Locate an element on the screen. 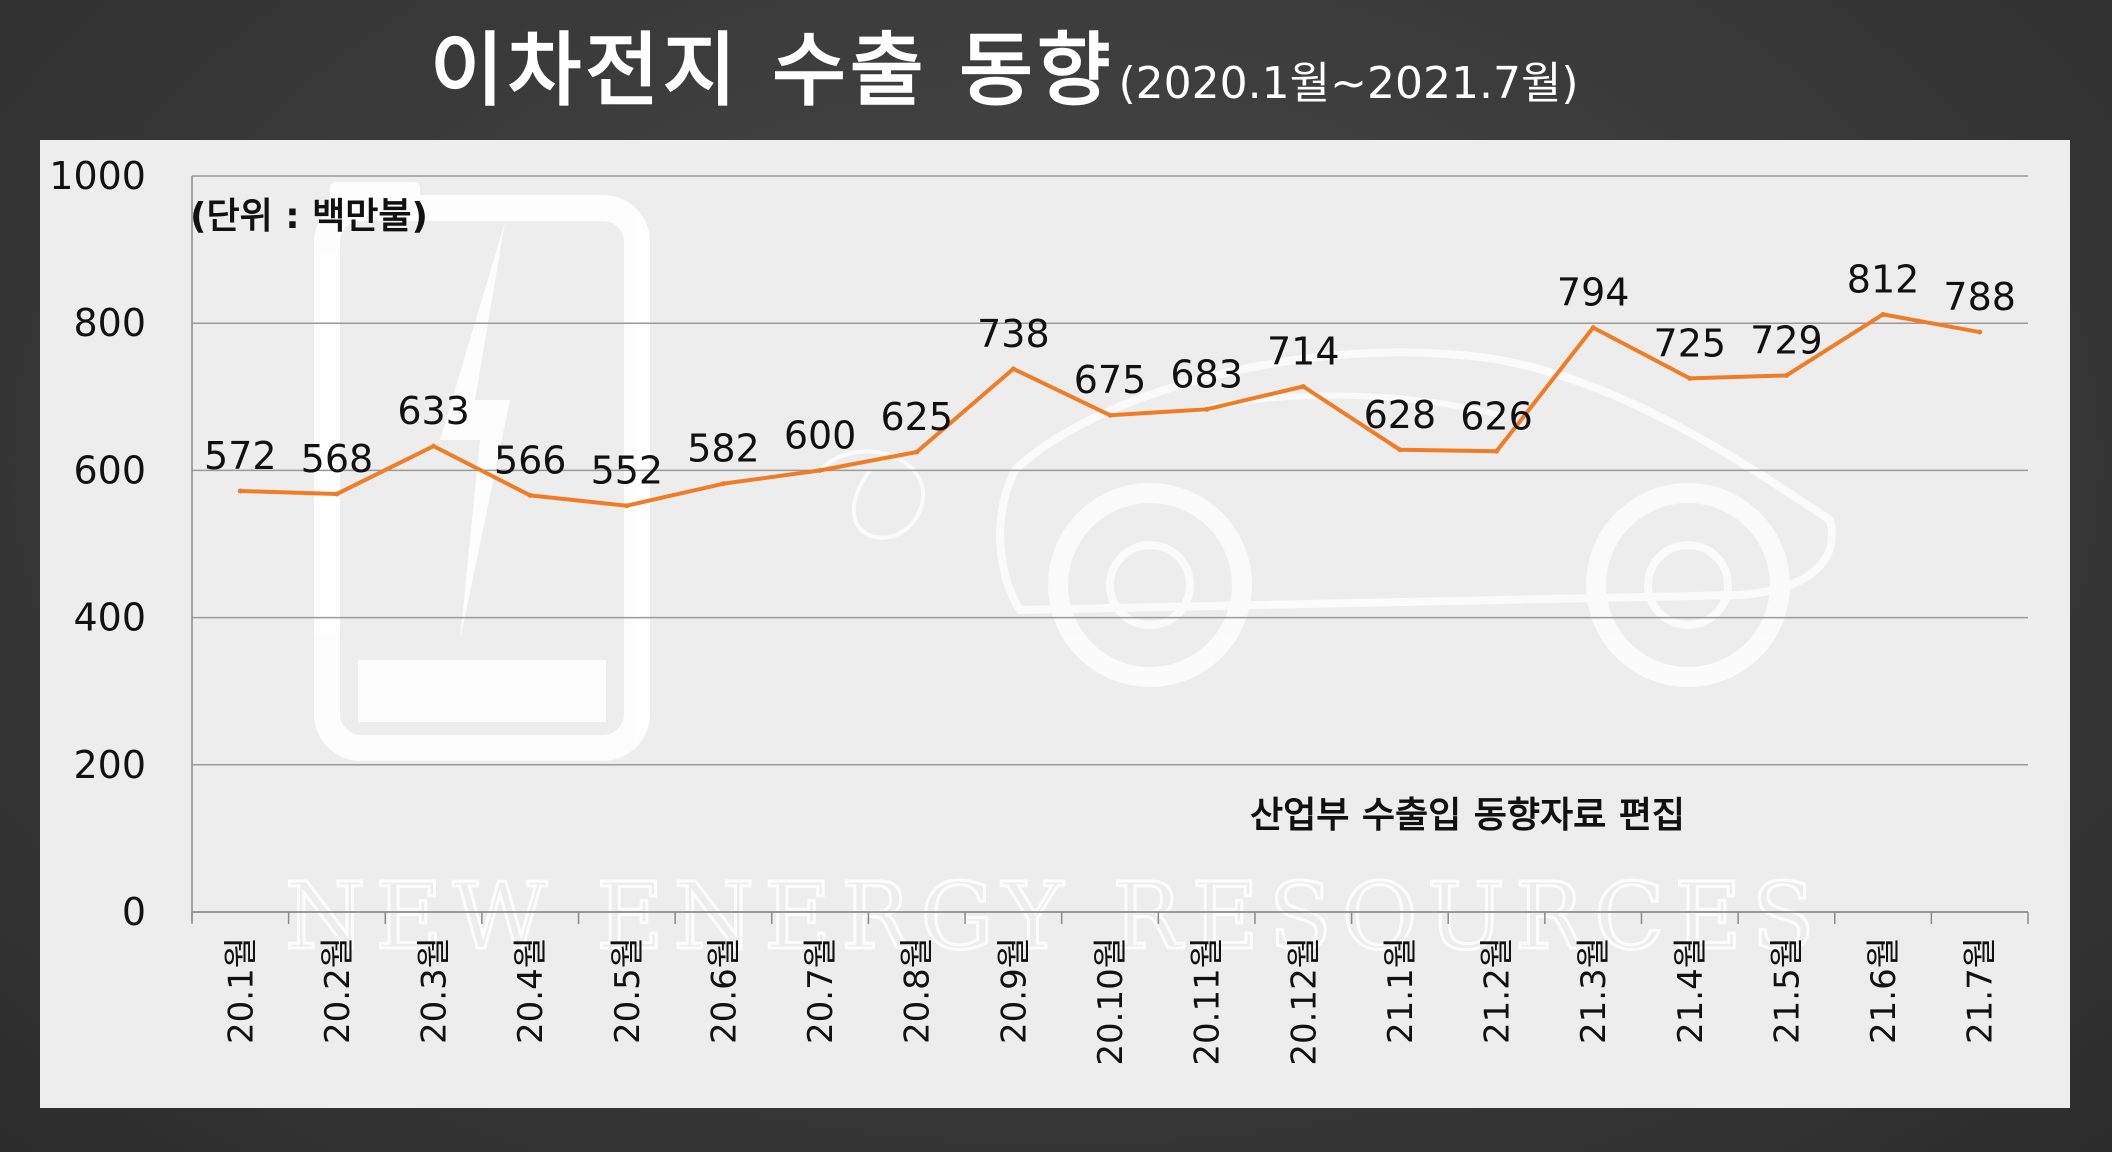 This screenshot has width=2112, height=1152. x-tick-label: 21.2월 is located at coordinates (1498, 990).